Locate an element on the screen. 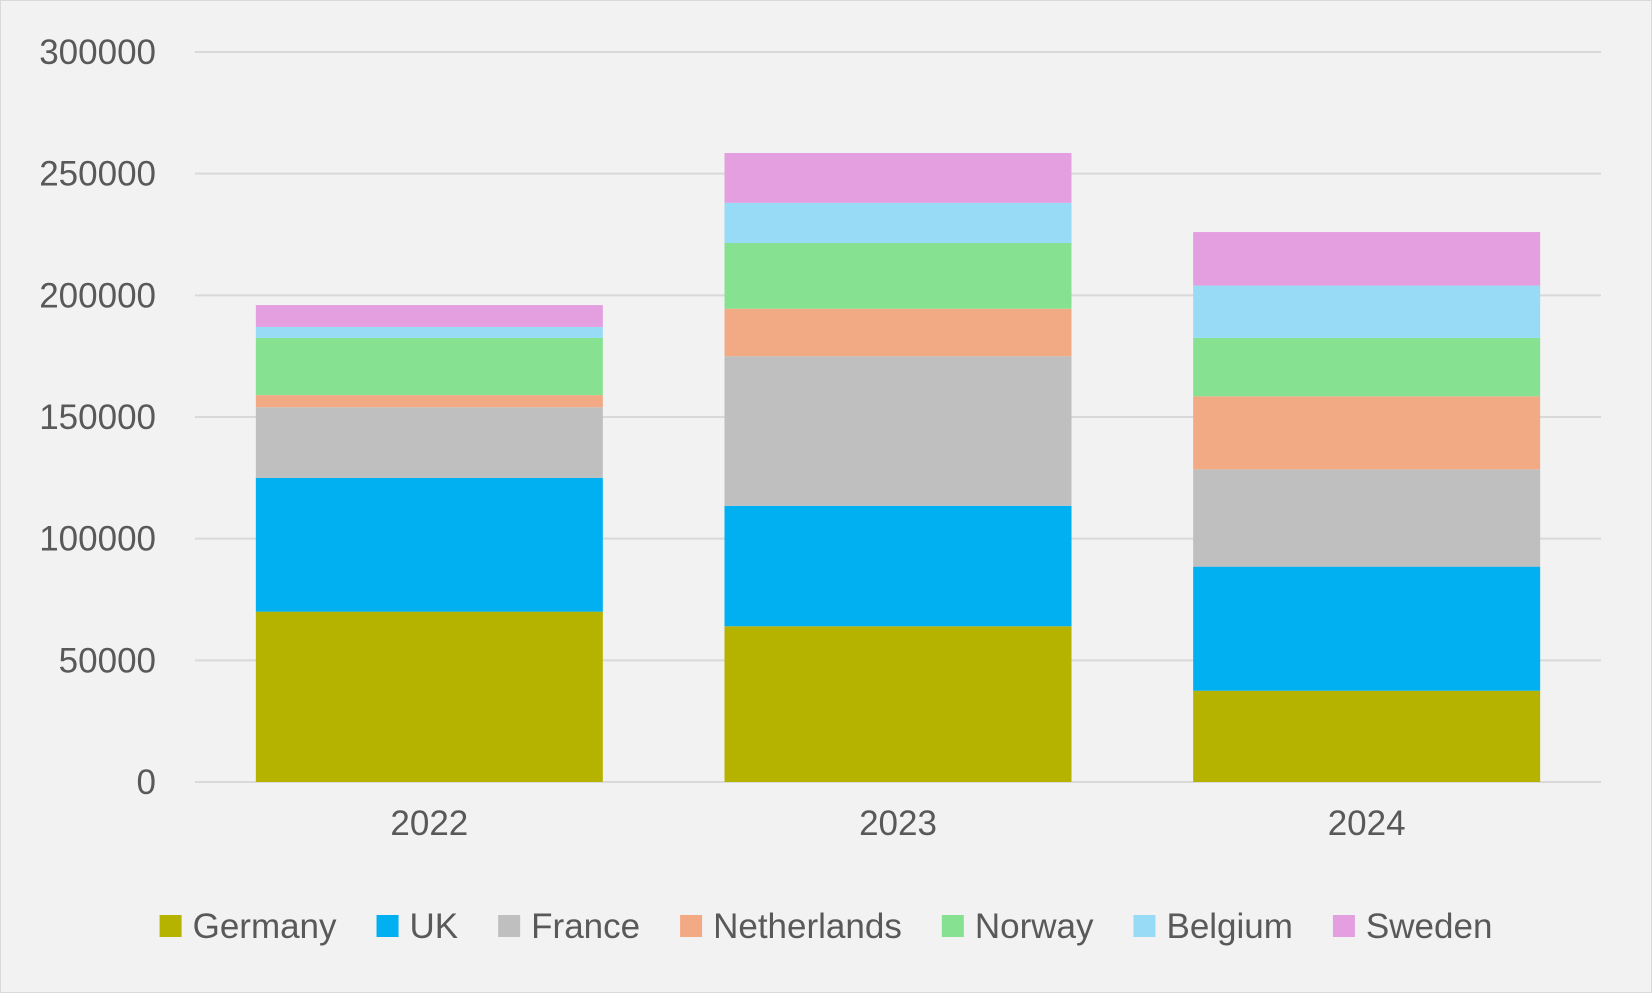 This screenshot has height=993, width=1652. legend-label: Sweden is located at coordinates (1429, 926).